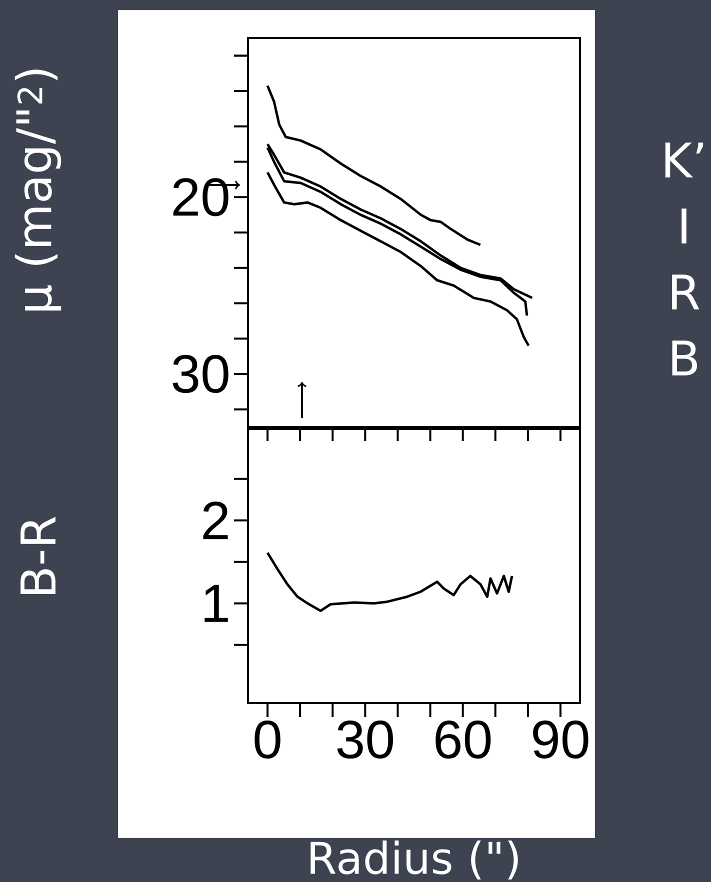  I want to click on text: R, so click(686, 292).